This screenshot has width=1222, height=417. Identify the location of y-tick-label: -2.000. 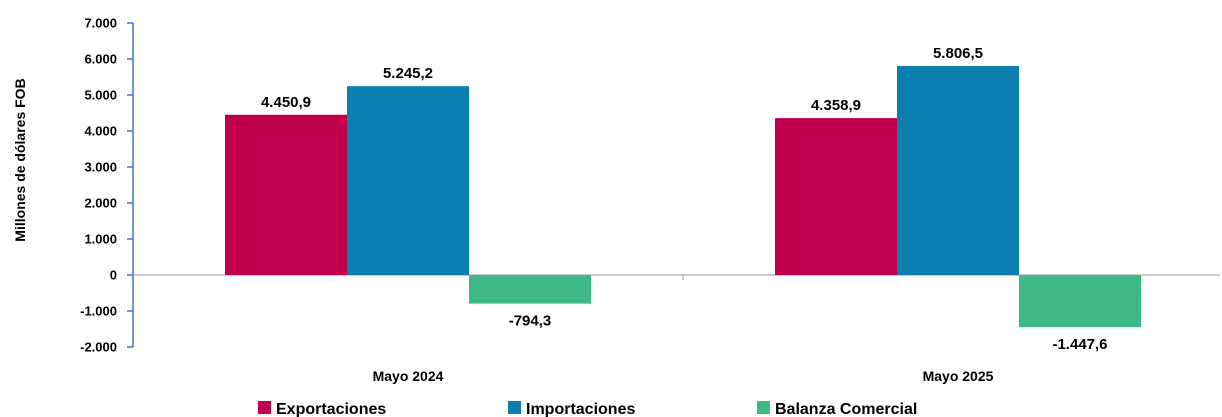
(98, 347).